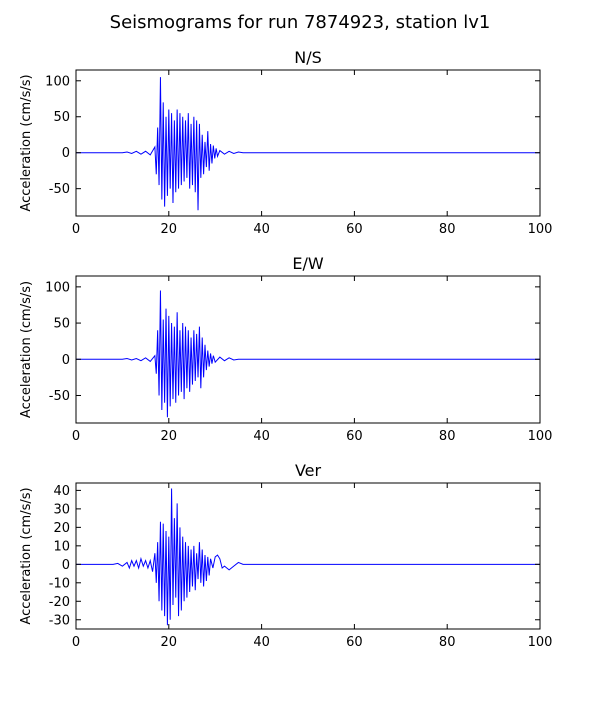  Describe the element at coordinates (61, 491) in the screenshot. I see `y-tick-label: 40` at that location.